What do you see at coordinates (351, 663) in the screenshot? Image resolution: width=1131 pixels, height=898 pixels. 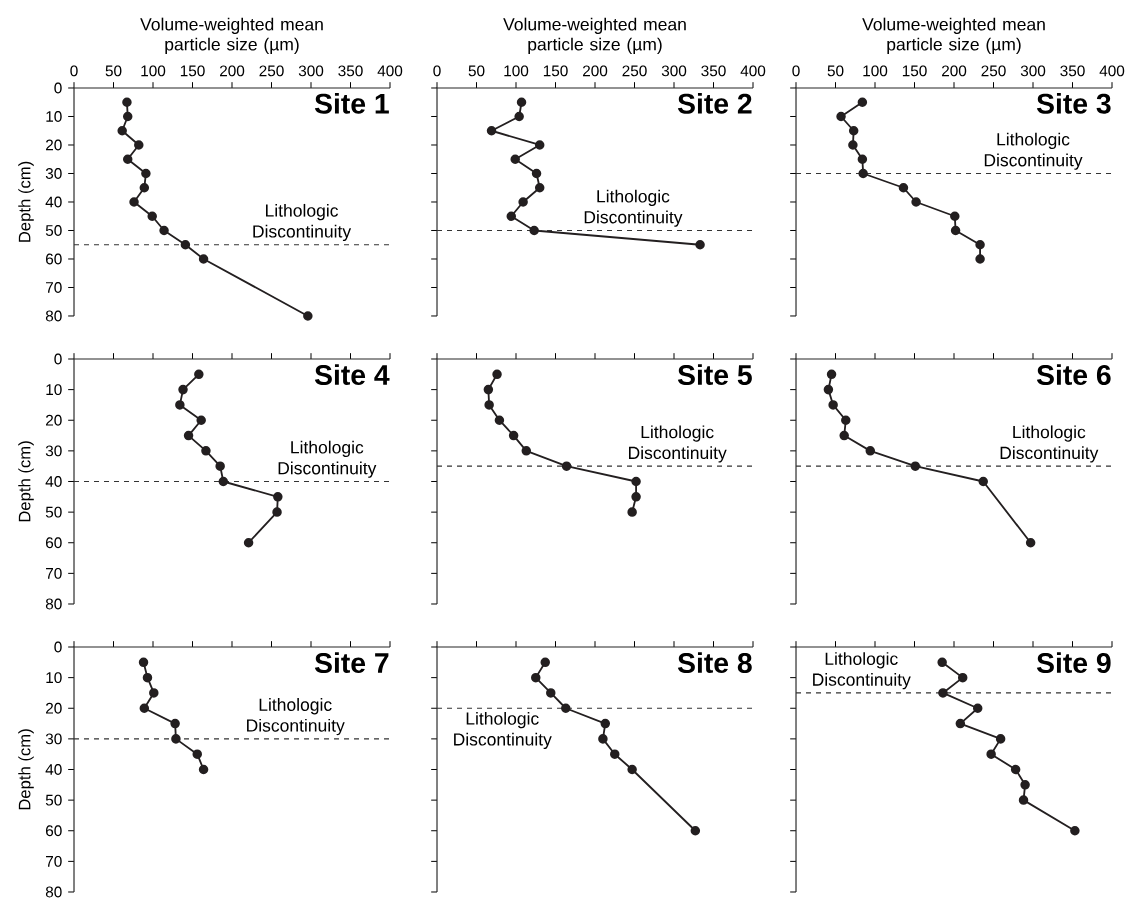 I see `chart-title: Site 7` at bounding box center [351, 663].